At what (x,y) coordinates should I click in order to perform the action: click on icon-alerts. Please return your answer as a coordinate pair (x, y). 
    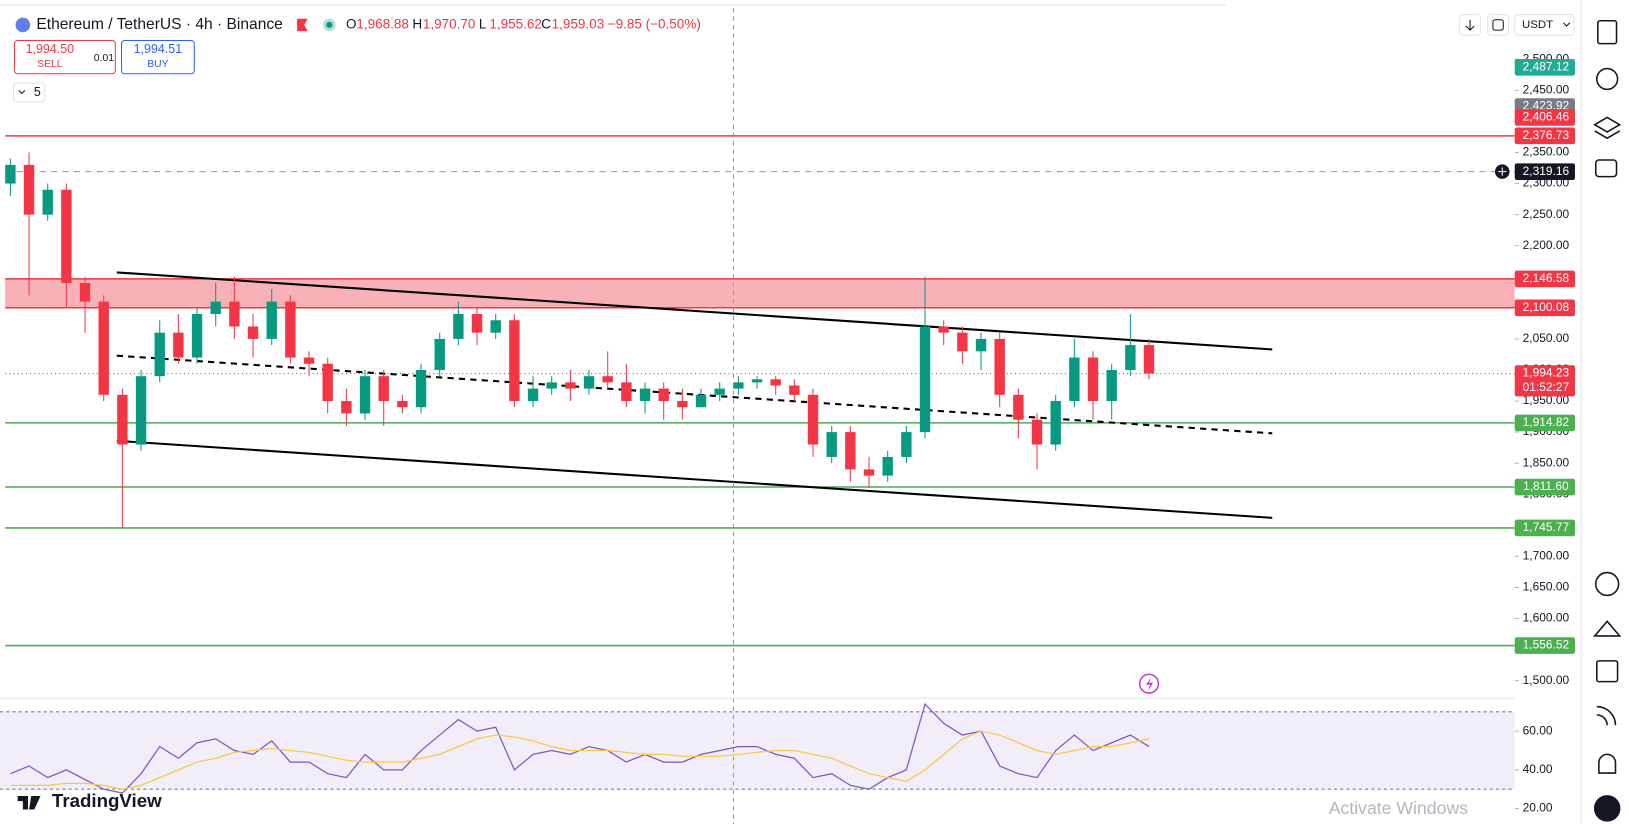
    Looking at the image, I should click on (1607, 79).